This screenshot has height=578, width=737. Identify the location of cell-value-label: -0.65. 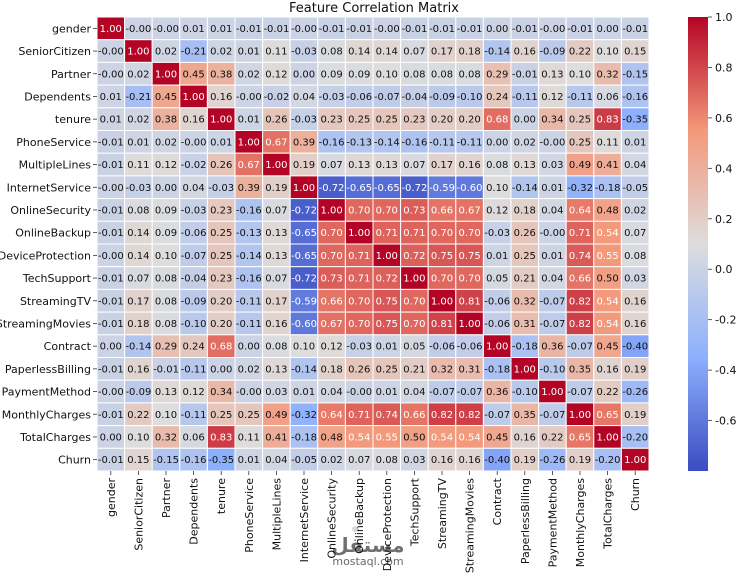
(359, 188).